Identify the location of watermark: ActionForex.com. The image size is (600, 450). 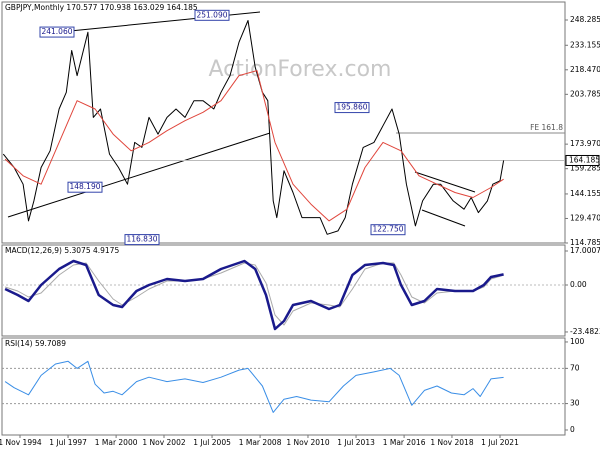
(300, 69).